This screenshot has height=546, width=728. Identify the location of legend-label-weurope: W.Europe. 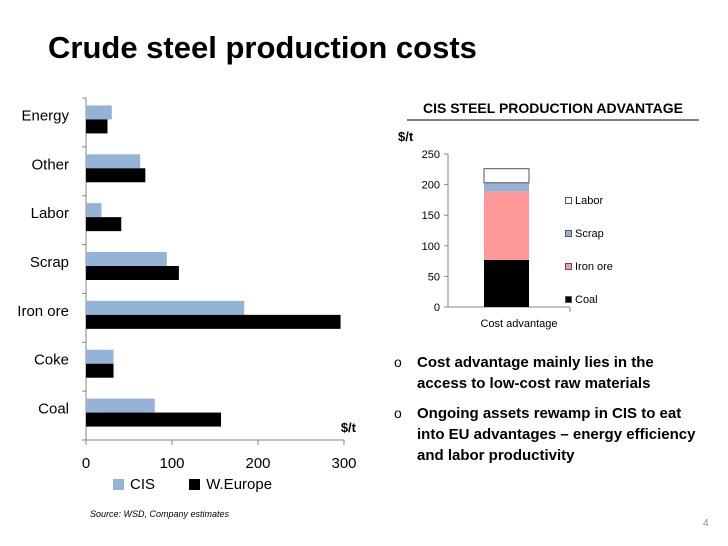
(239, 484).